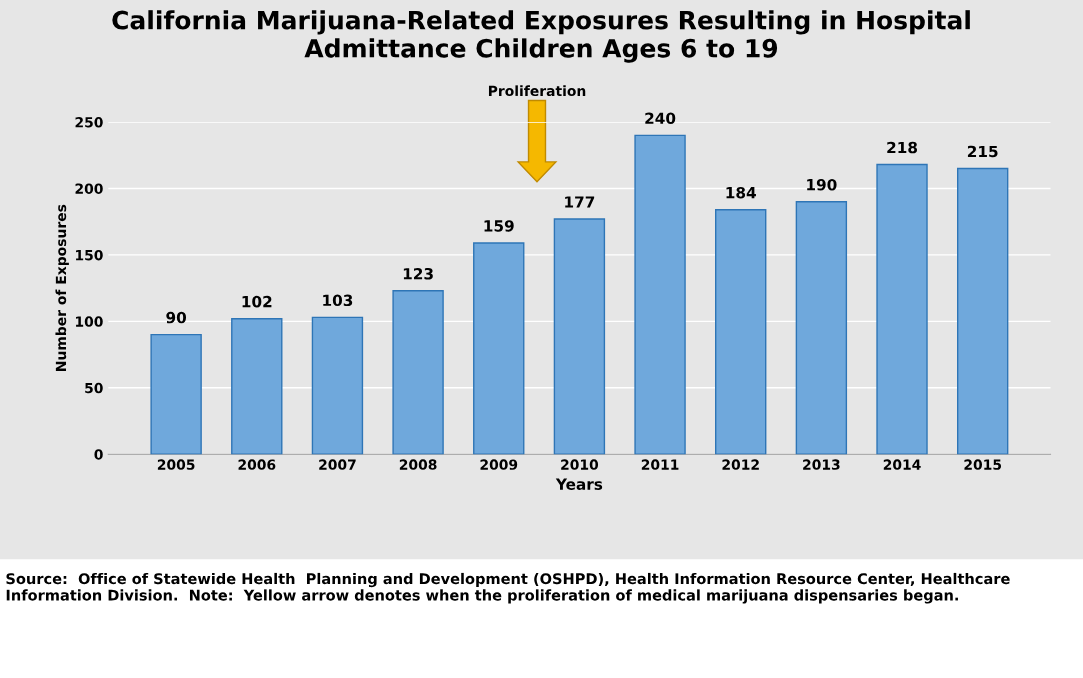  Describe the element at coordinates (902, 464) in the screenshot. I see `x-tick-label: 2014` at that location.